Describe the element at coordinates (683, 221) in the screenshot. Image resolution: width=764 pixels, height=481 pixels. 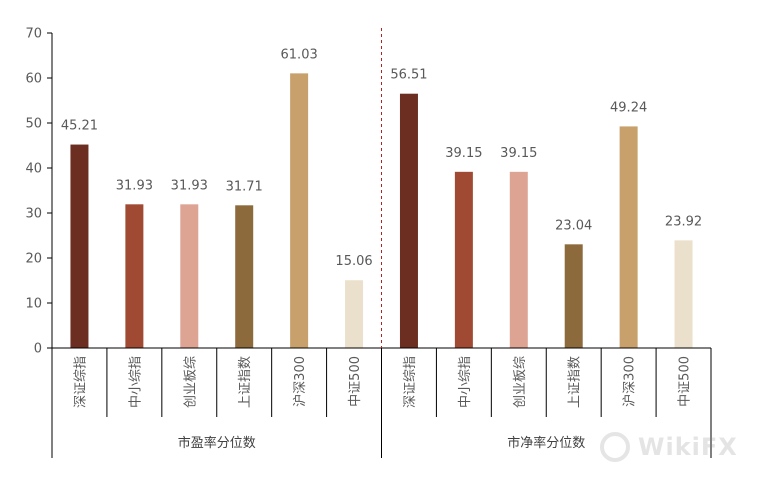
I see `data-label: 23.92` at that location.